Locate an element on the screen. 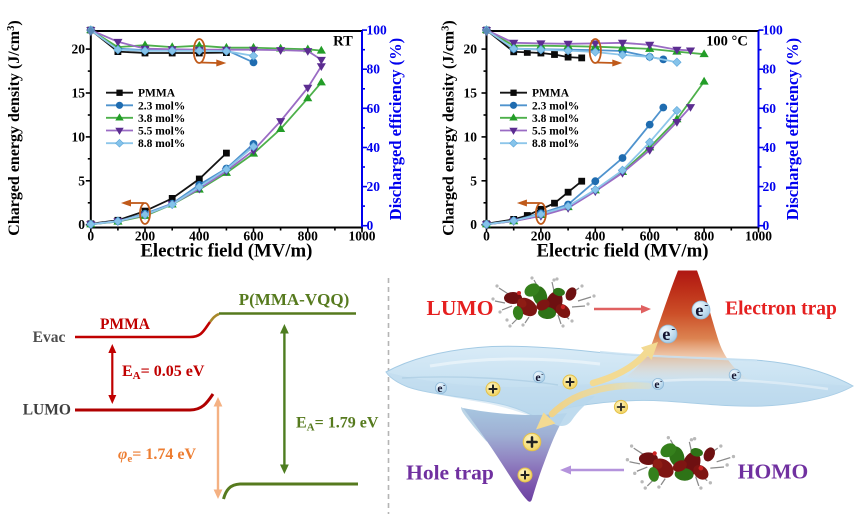  svg-text: EA= 0.05 eV is located at coordinates (163, 372).